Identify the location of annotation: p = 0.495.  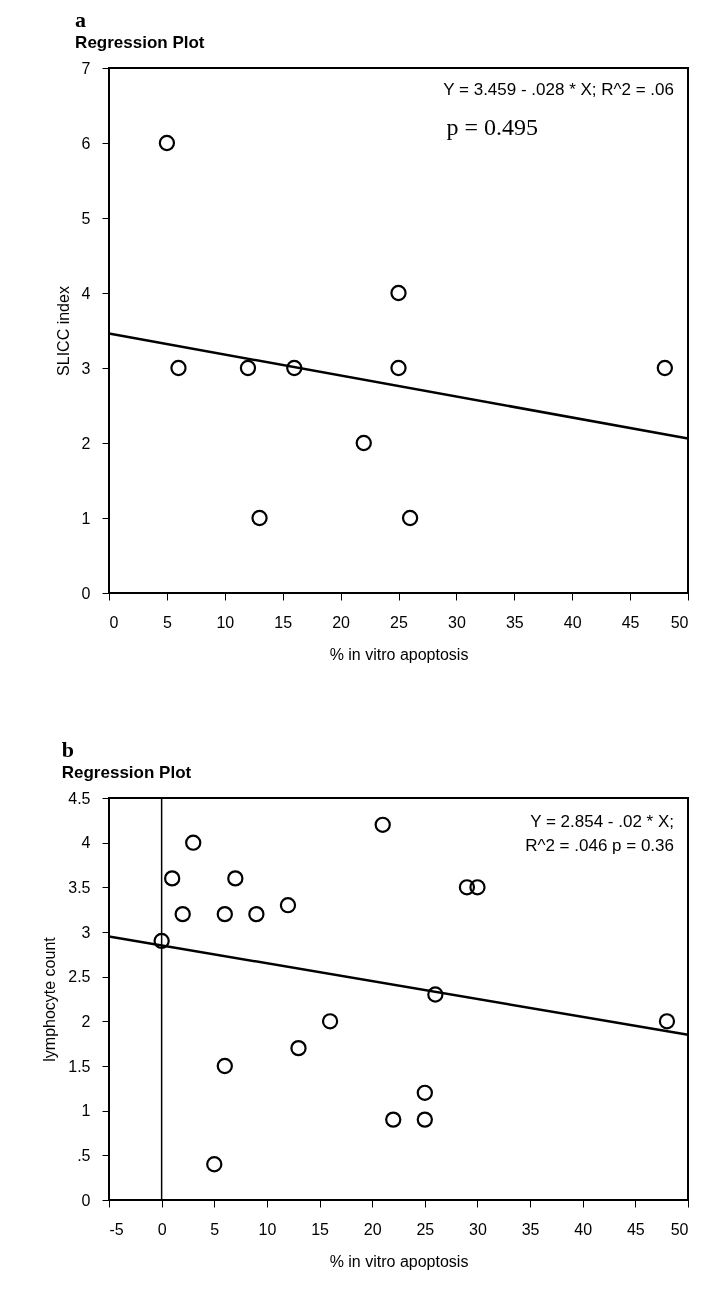
(492, 127).